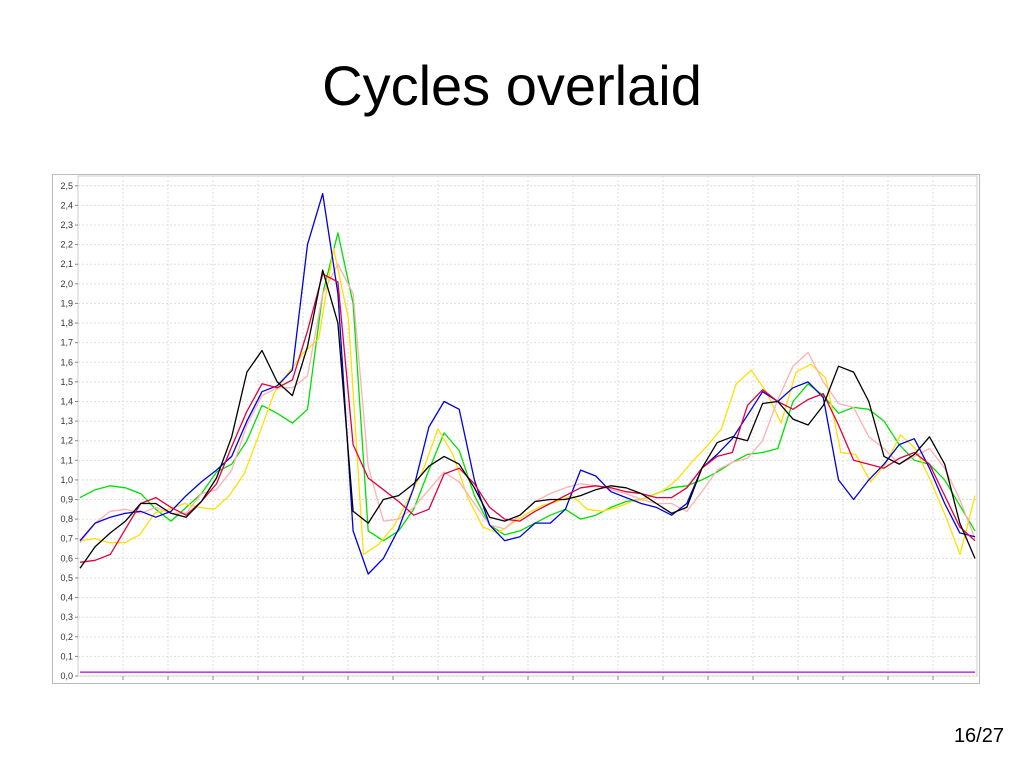 The width and height of the screenshot is (1024, 768). I want to click on y-tick-label: 0,9, so click(66, 500).